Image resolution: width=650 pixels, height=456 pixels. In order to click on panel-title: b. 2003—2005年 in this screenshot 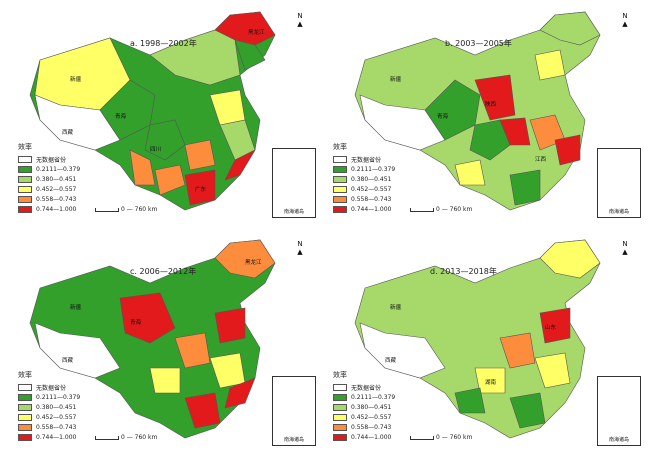, I will do `click(478, 43)`.